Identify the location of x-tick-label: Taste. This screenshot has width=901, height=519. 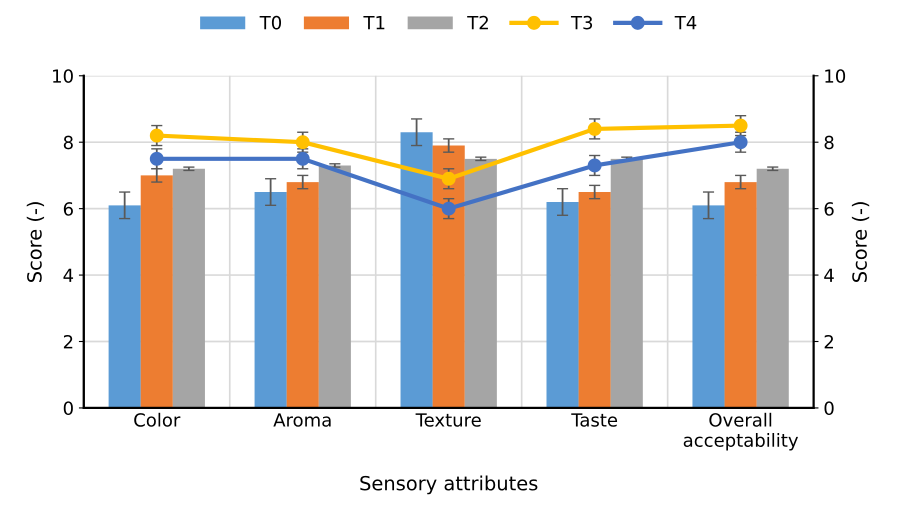
(594, 420).